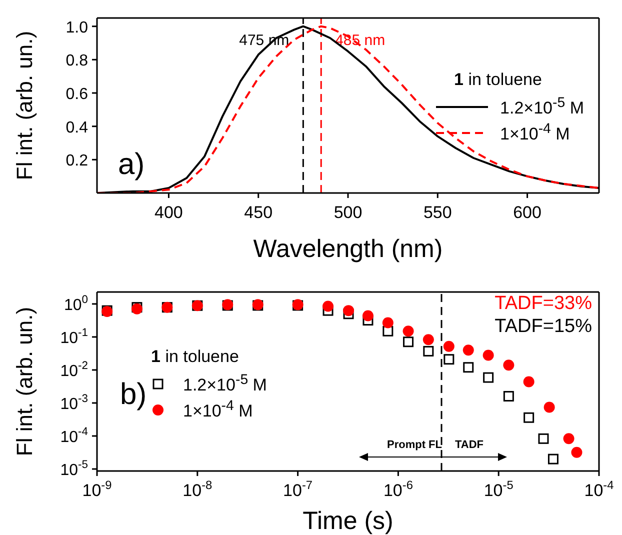  I want to click on x-tick-label: 10$^{-7}$, so click(298, 489).